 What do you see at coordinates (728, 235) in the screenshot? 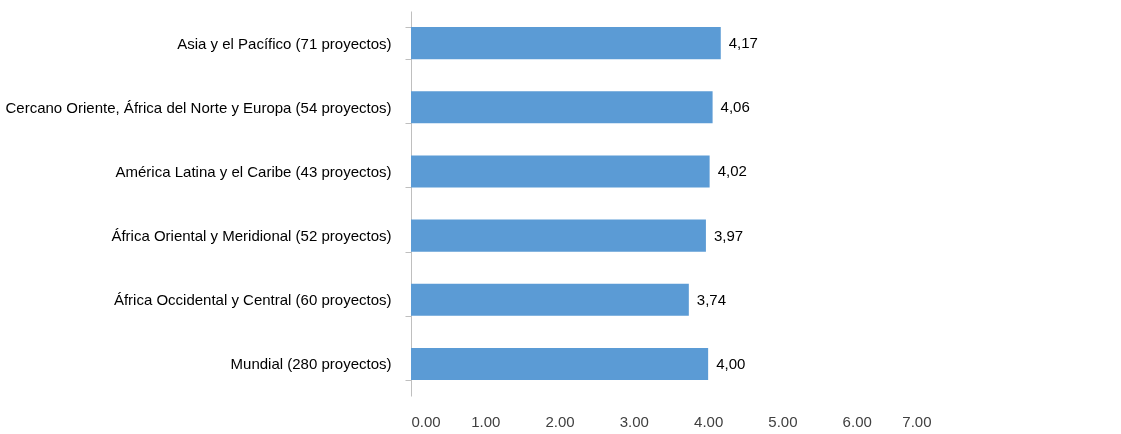
I see `data-label: 3,97` at bounding box center [728, 235].